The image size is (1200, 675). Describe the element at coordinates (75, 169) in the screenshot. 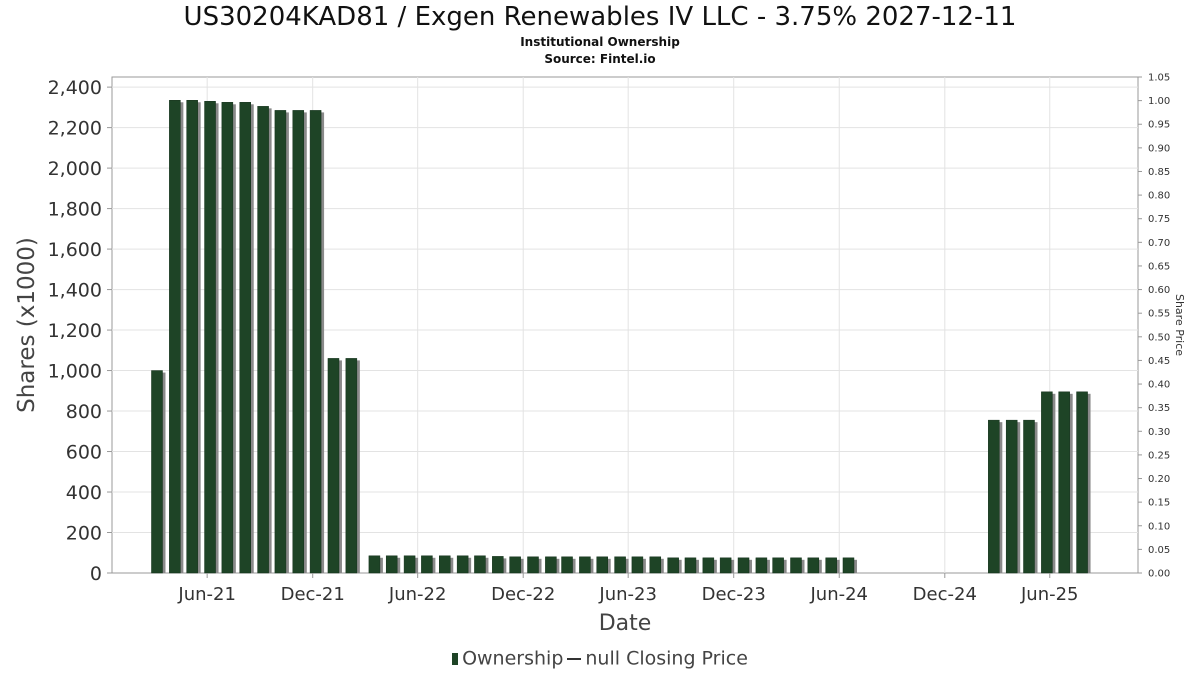

I see `y-tick-label: 2,000` at that location.